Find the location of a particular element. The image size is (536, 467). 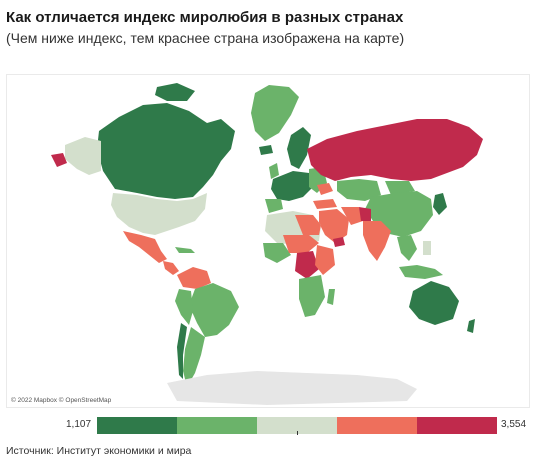

region-brazil is located at coordinates (214, 310).